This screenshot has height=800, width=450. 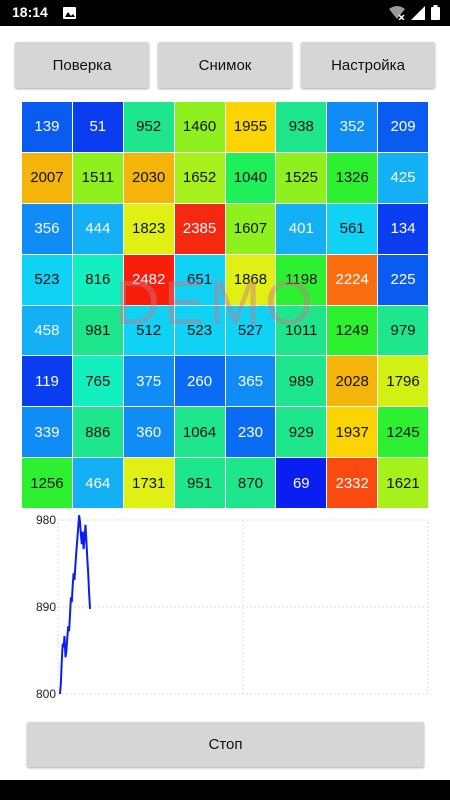 I want to click on grid-cell: 951, so click(x=199, y=483).